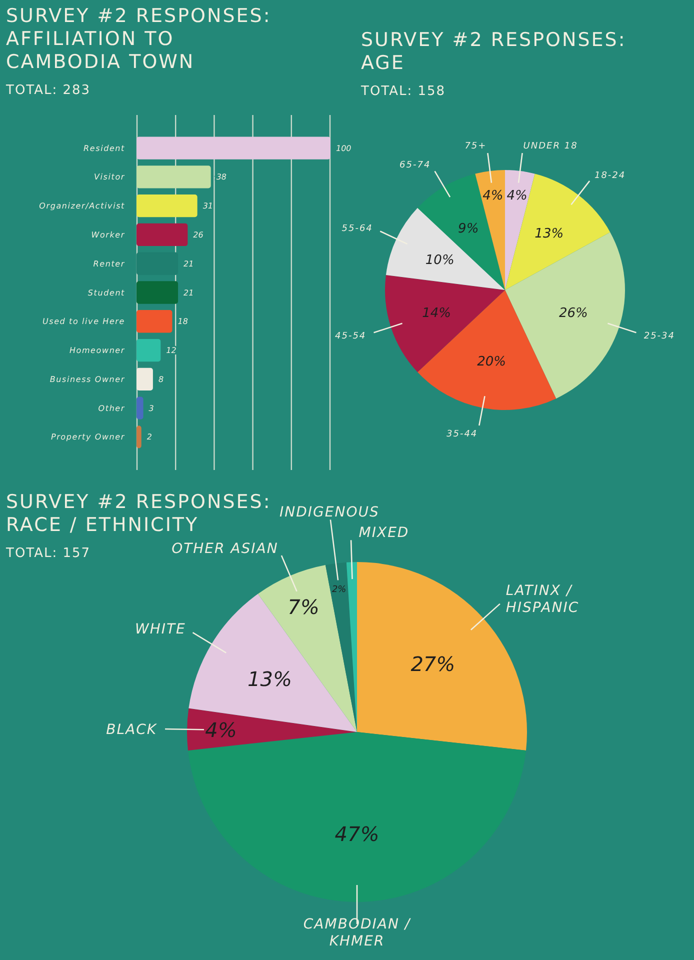 This screenshot has height=960, width=694. What do you see at coordinates (109, 263) in the screenshot?
I see `y-tick-label: Renter` at bounding box center [109, 263].